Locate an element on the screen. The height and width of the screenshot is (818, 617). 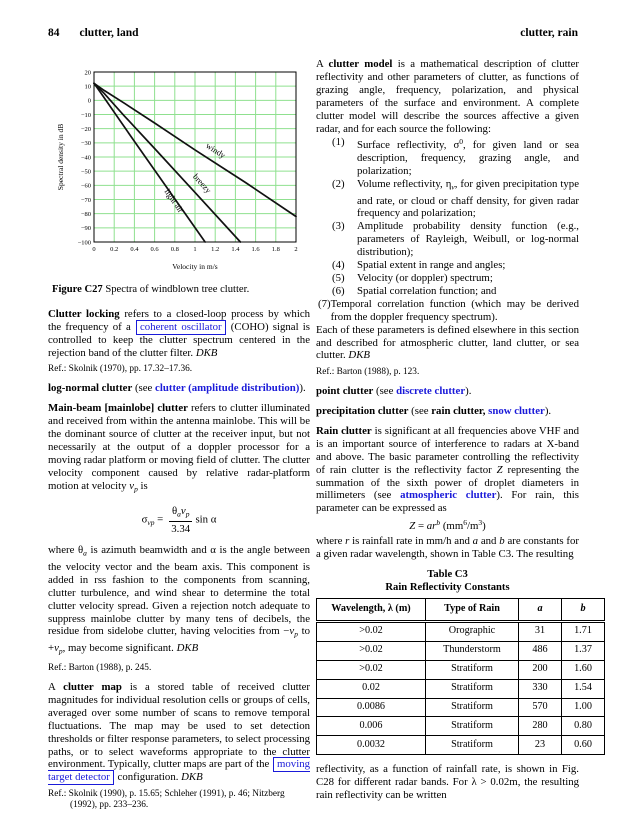
page-header: 84 clutter, land clutter, rain is located at coordinates (313, 33).